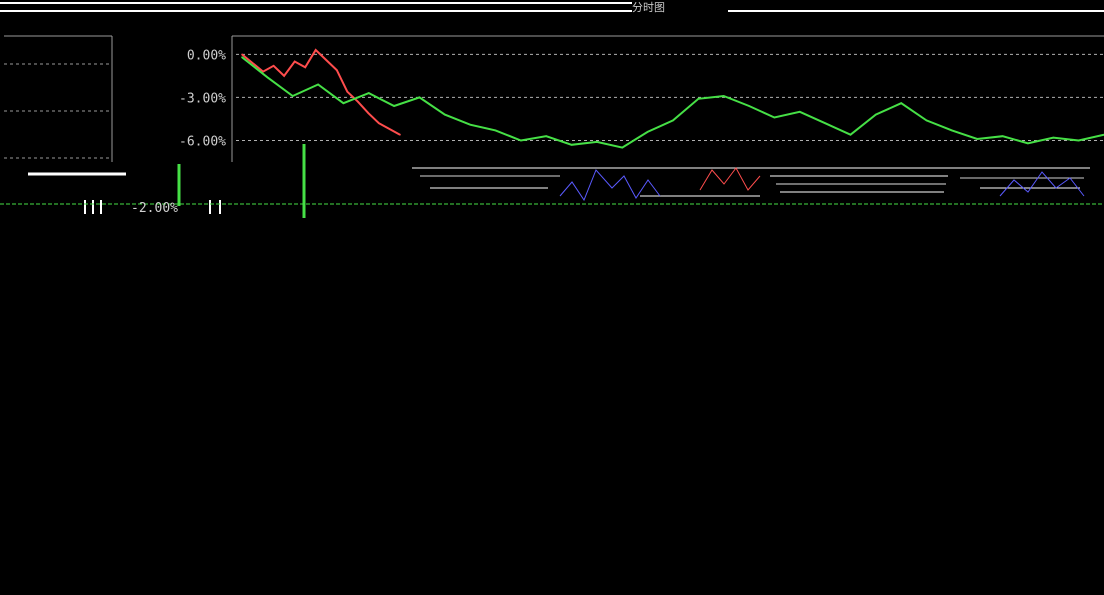 This screenshot has height=595, width=1104. What do you see at coordinates (316, 3) in the screenshot?
I see `title-bar-rule-top` at bounding box center [316, 3].